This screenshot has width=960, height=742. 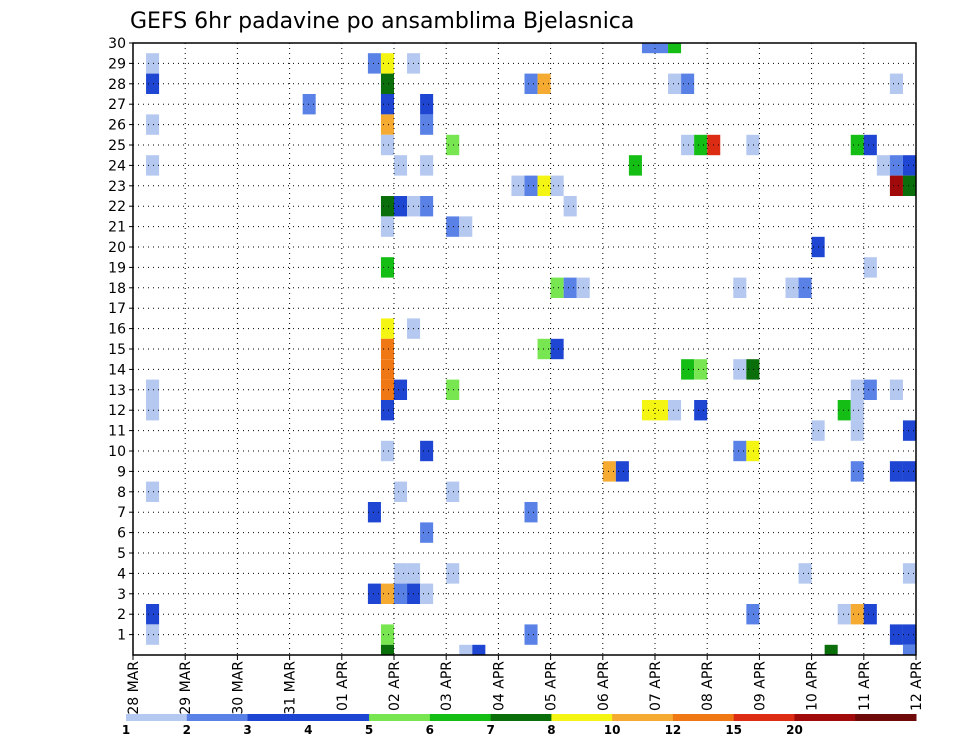 What do you see at coordinates (447, 686) in the screenshot?
I see `x-tick-label: 03 APR` at bounding box center [447, 686].